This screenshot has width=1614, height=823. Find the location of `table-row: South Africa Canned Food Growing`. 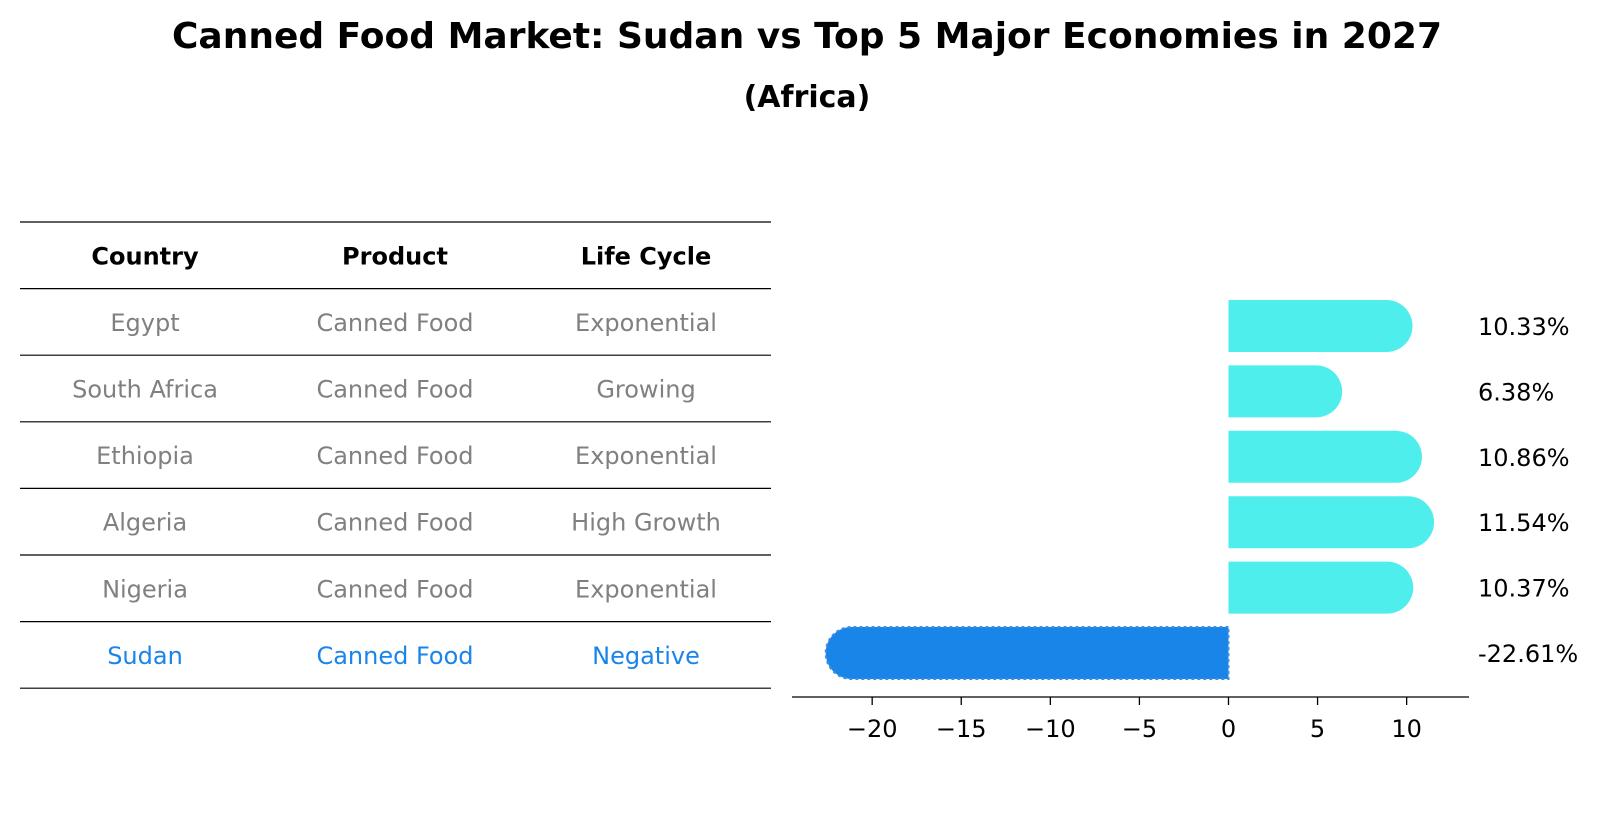

table-row: South Africa Canned Food Growing is located at coordinates (384, 390).